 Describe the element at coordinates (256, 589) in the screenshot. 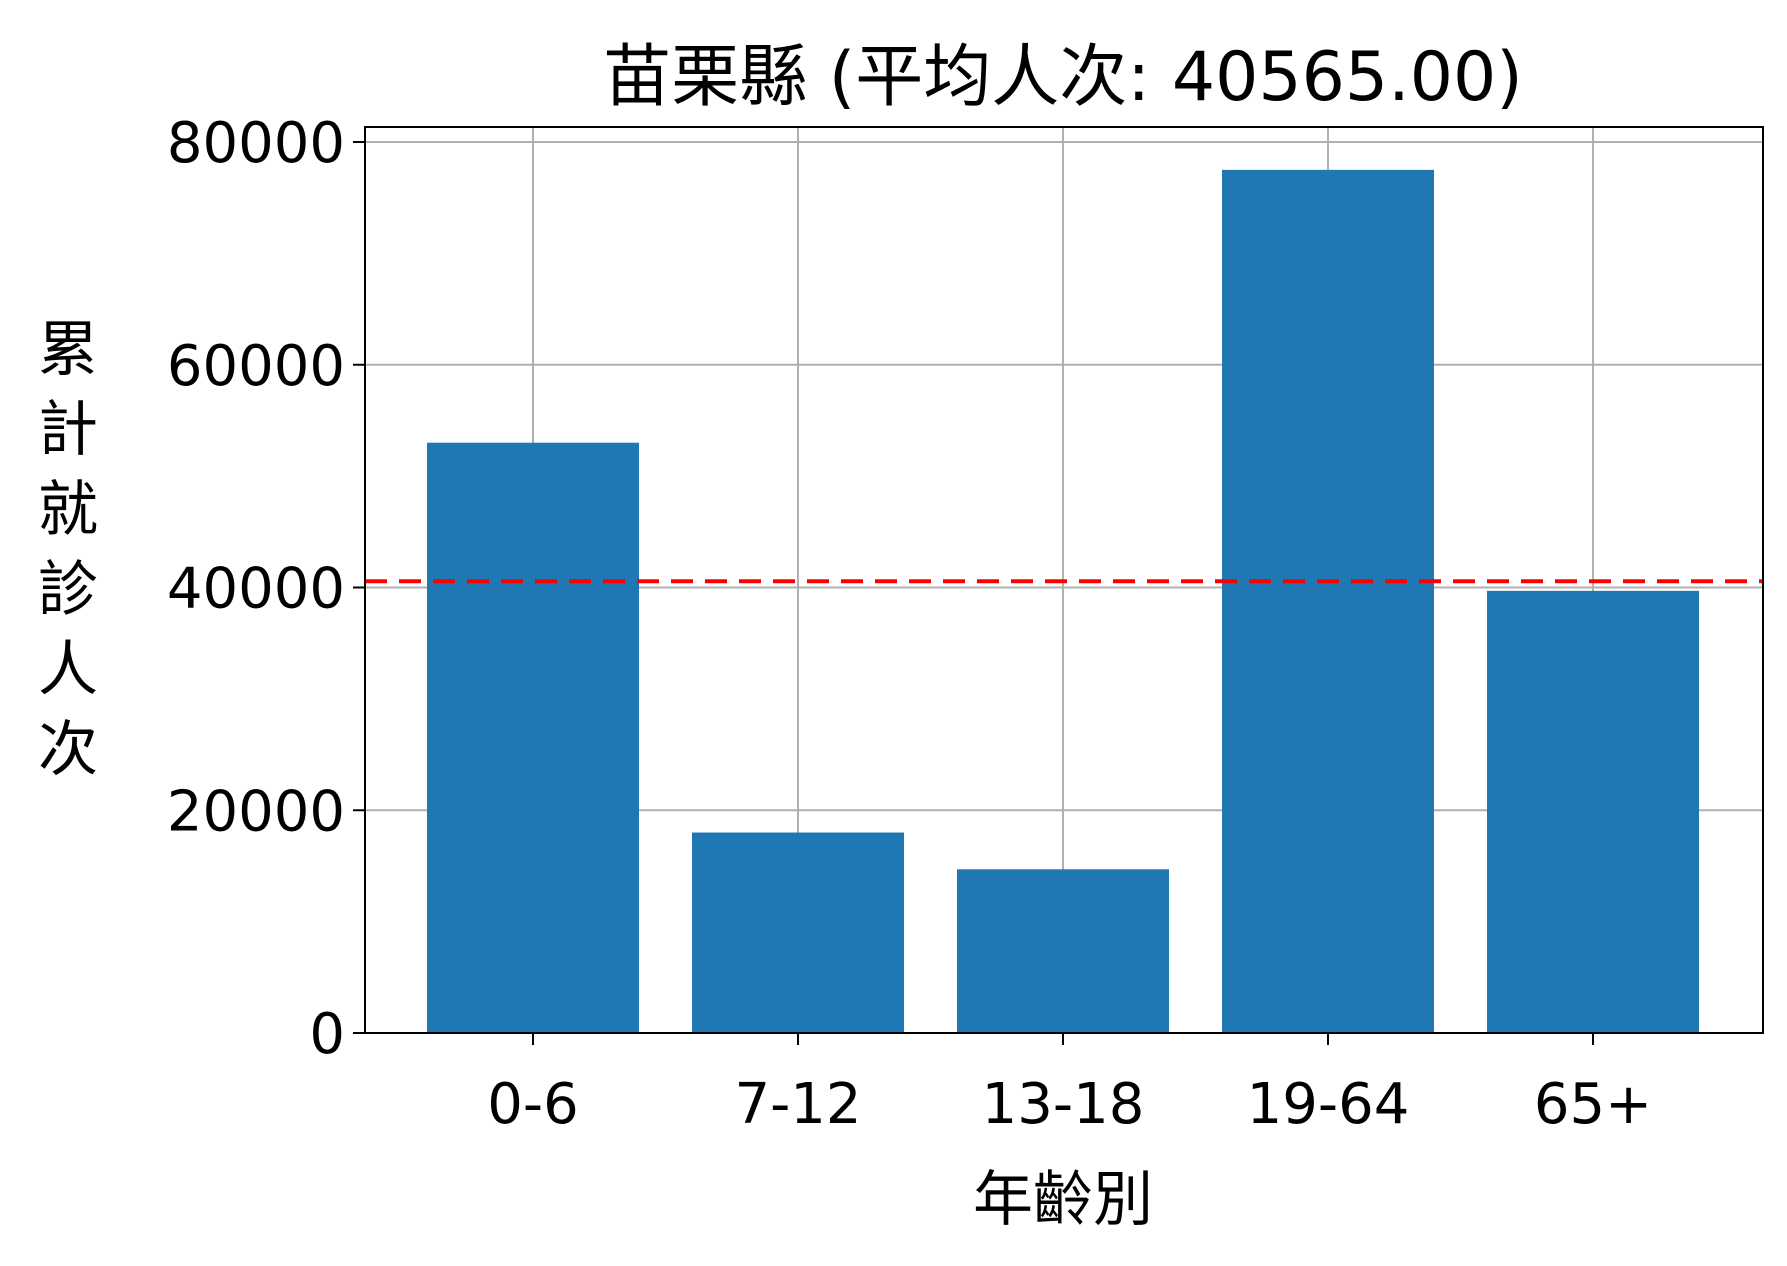

I see `y-tick-label: 40000` at that location.